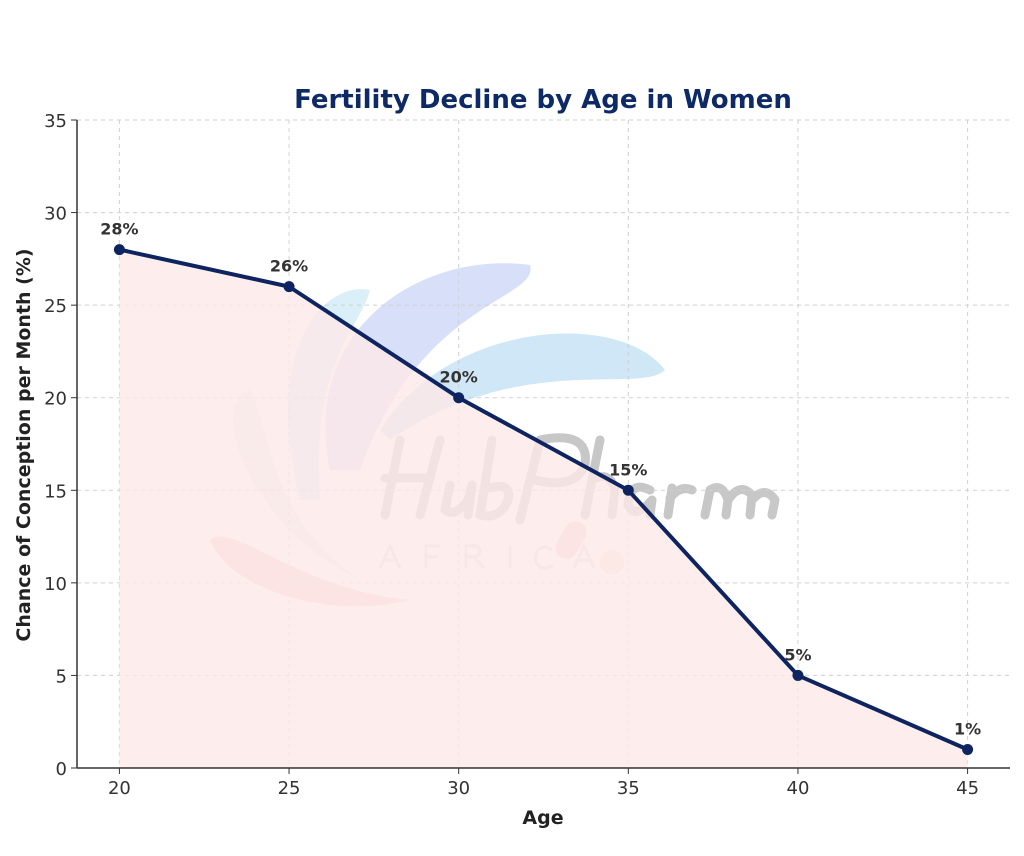  What do you see at coordinates (55, 491) in the screenshot?
I see `y-tick-label: 15` at bounding box center [55, 491].